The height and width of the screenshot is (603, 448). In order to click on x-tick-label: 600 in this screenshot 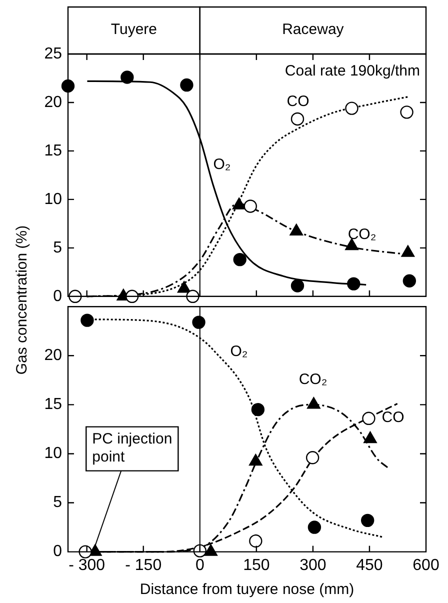, I will do `click(426, 565)`.